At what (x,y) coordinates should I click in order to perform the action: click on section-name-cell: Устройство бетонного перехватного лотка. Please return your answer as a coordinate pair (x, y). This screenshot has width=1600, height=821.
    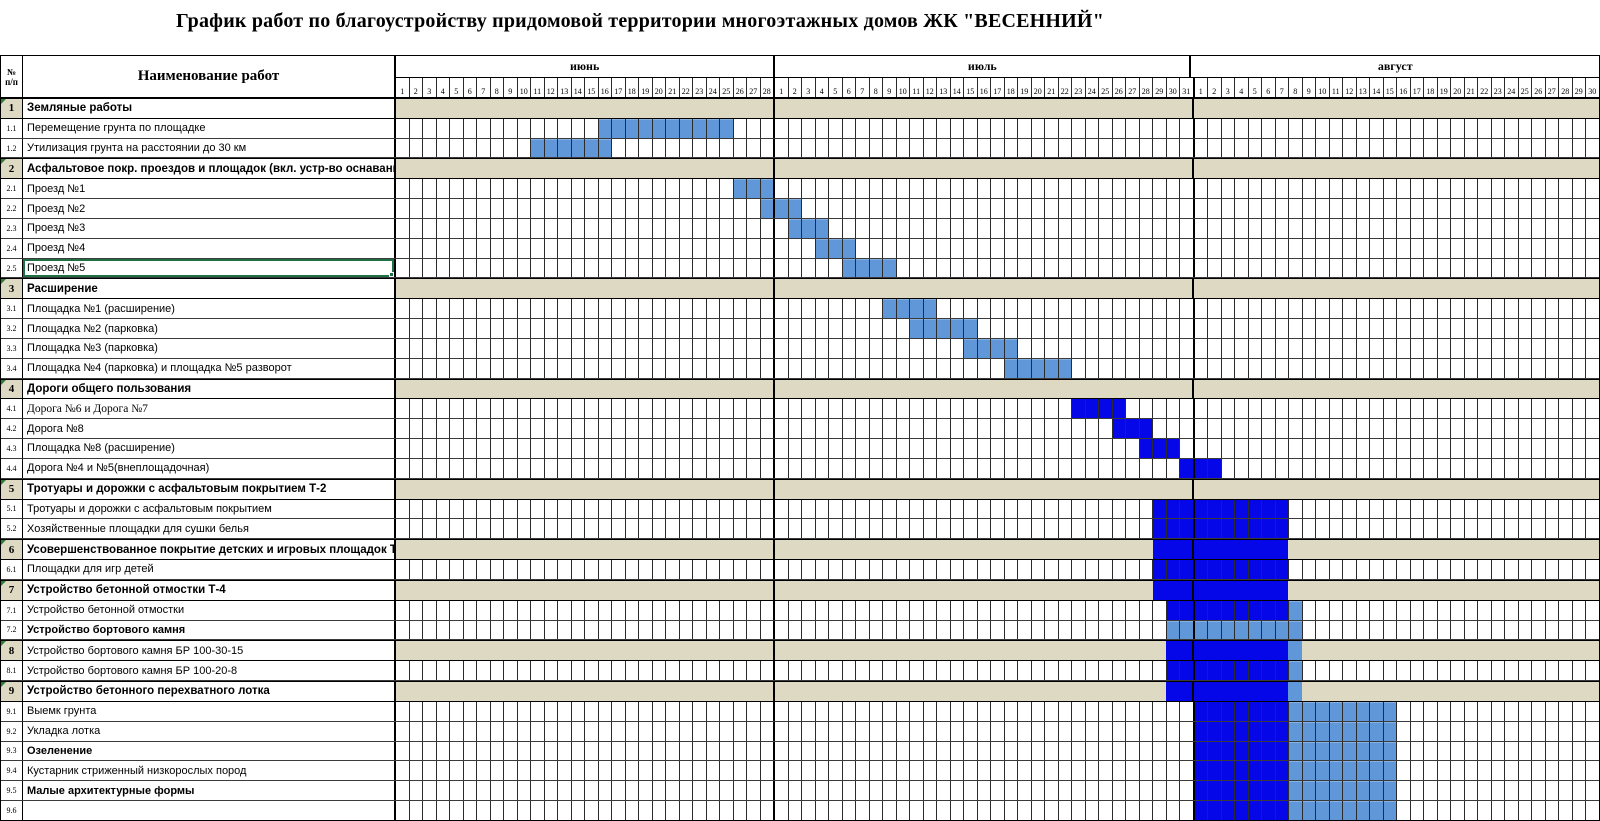
    Looking at the image, I should click on (209, 691).